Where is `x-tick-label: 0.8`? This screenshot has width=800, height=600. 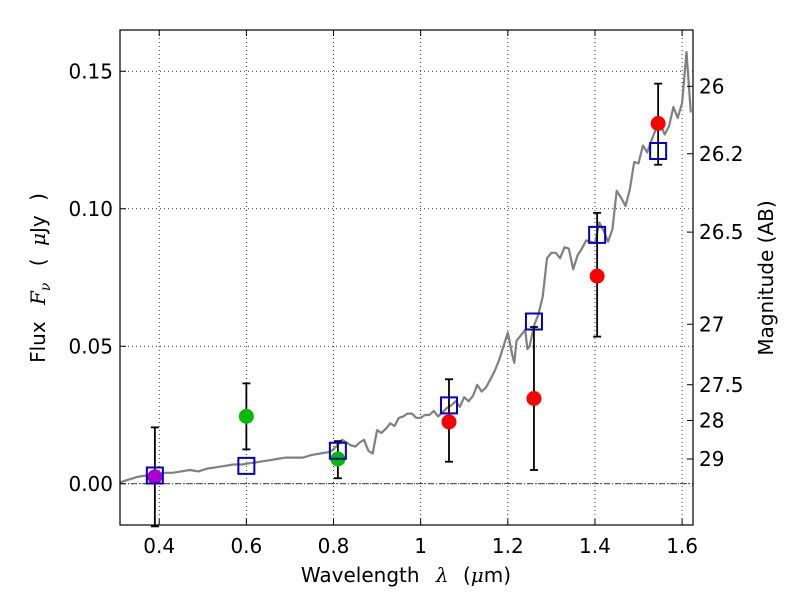 x-tick-label: 0.8 is located at coordinates (334, 546).